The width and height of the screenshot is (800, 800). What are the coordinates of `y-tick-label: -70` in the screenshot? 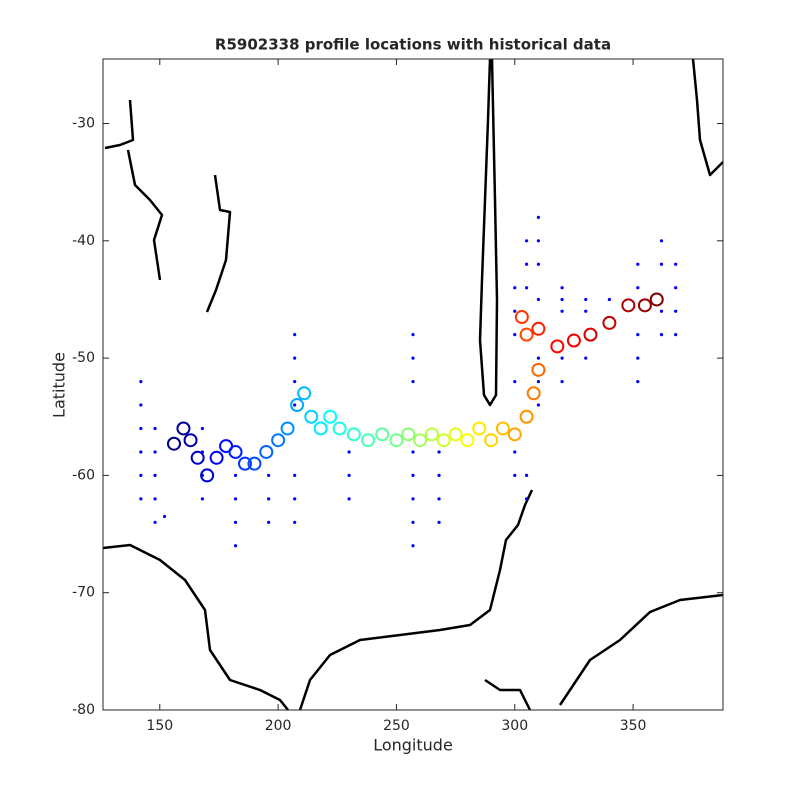 It's located at (83, 593).